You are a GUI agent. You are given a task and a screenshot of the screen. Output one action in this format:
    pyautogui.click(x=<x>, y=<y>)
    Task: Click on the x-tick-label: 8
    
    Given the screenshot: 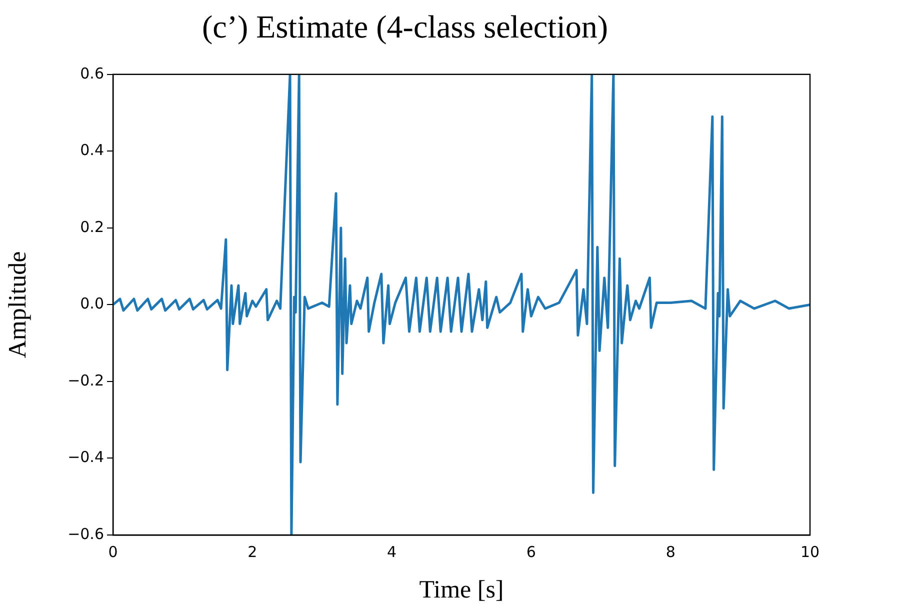 What is the action you would take?
    pyautogui.click(x=671, y=551)
    